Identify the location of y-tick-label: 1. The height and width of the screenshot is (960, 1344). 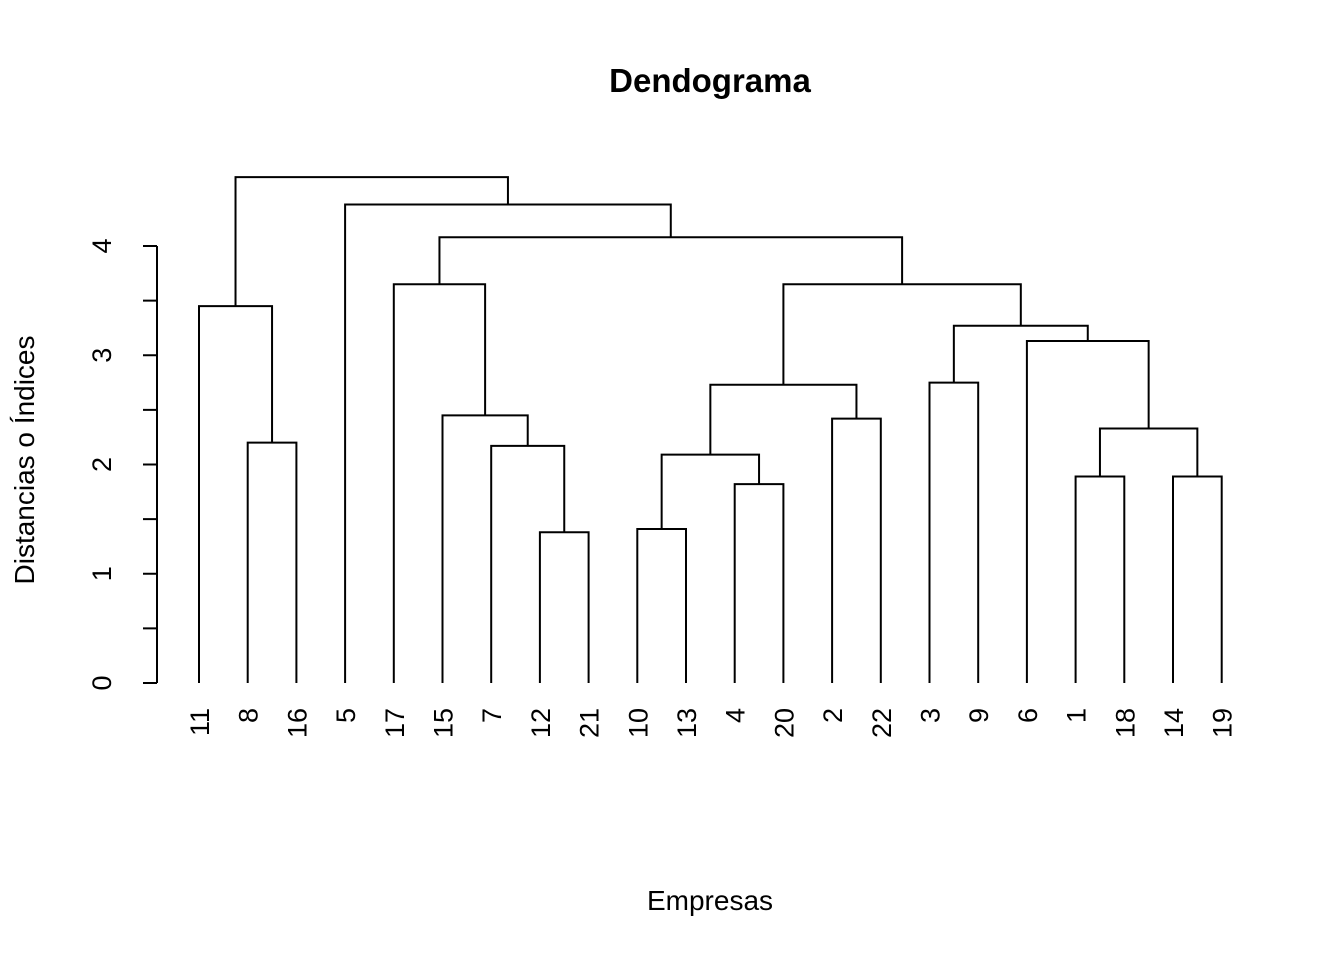
(102, 573).